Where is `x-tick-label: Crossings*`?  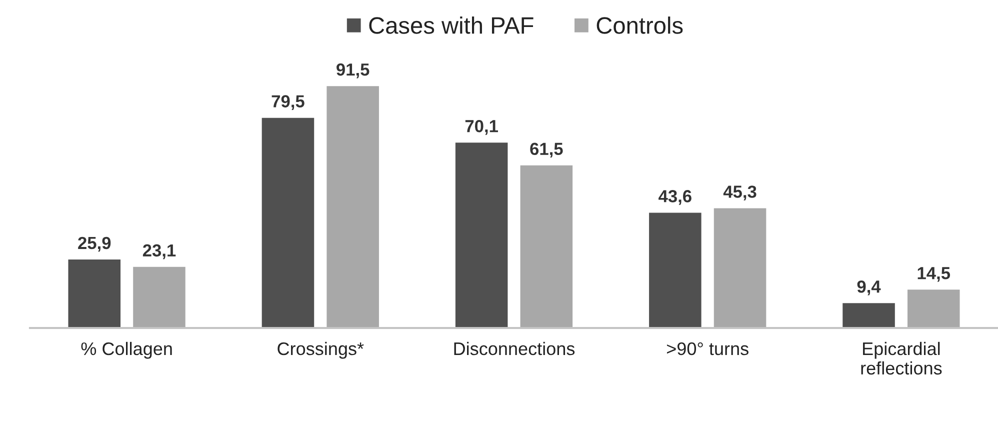
x-tick-label: Crossings* is located at coordinates (321, 350).